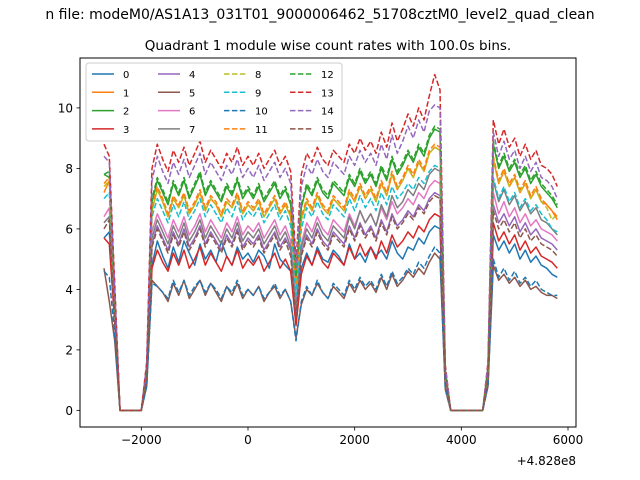  Describe the element at coordinates (65, 108) in the screenshot. I see `y-tick-label: 10` at that location.